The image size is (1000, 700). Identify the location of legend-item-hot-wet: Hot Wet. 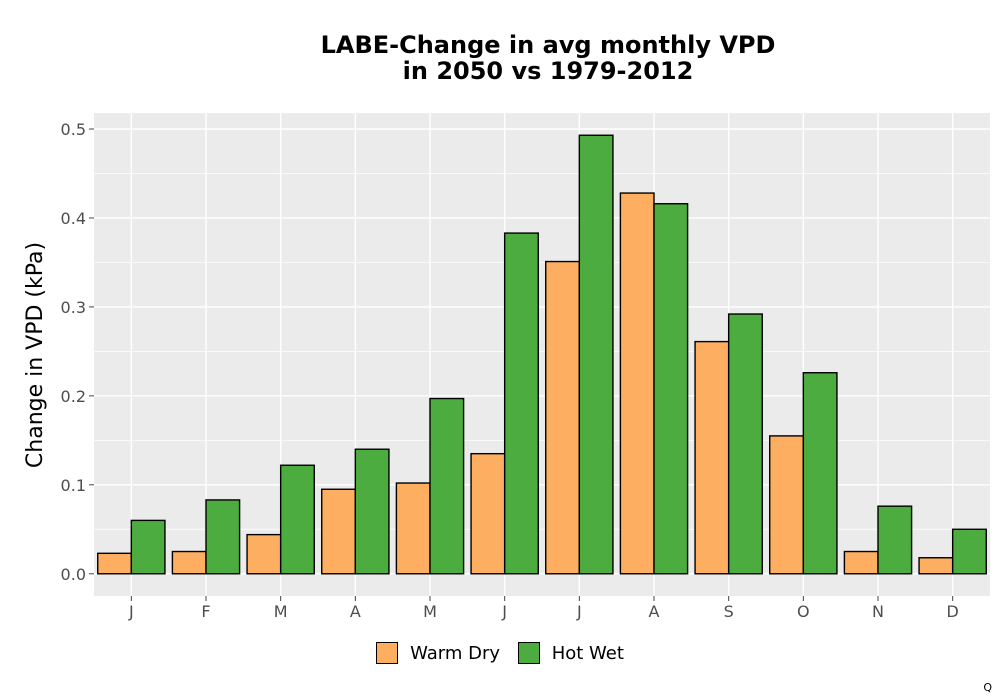
(570, 653).